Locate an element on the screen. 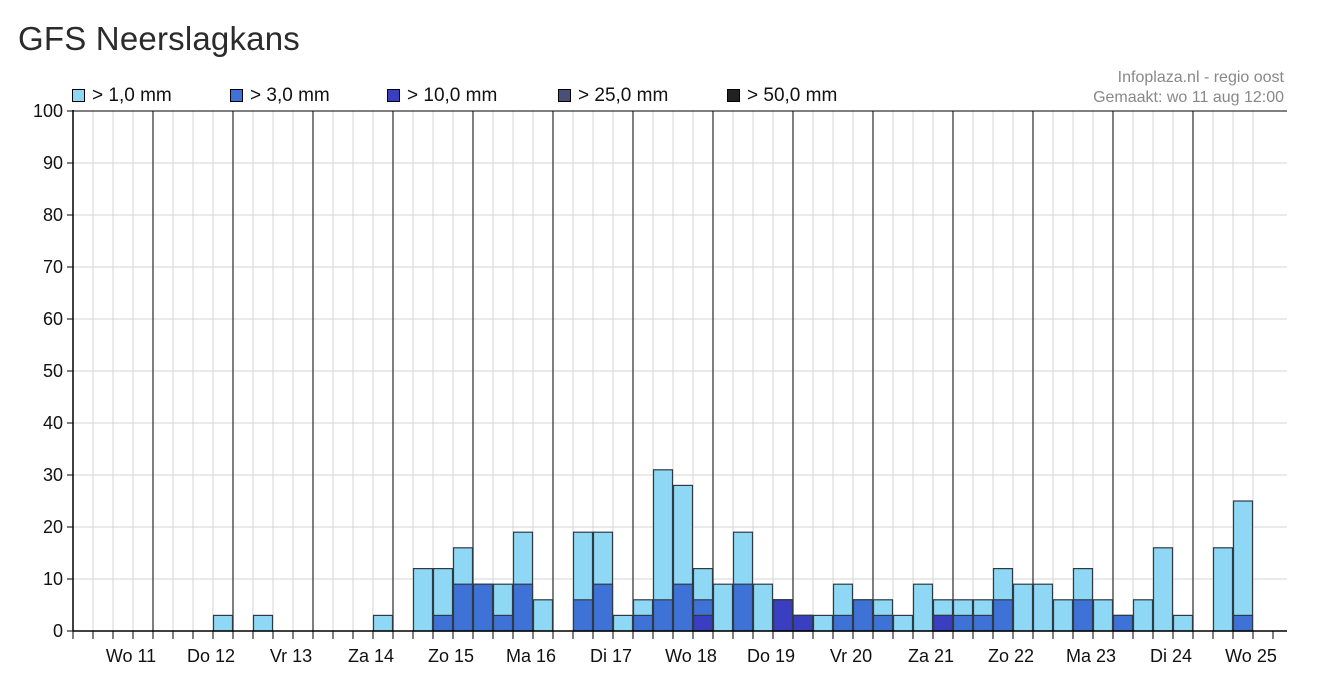  x-tick-label: Wo 18 is located at coordinates (691, 656).